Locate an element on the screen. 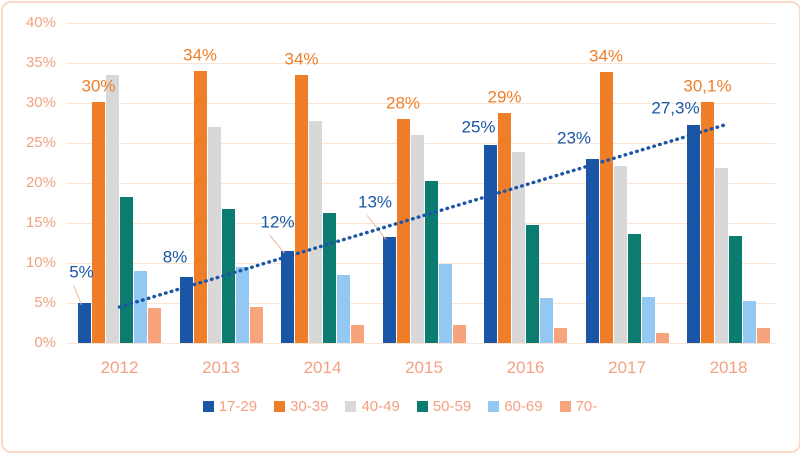  legend-label: 50-59 is located at coordinates (452, 406).